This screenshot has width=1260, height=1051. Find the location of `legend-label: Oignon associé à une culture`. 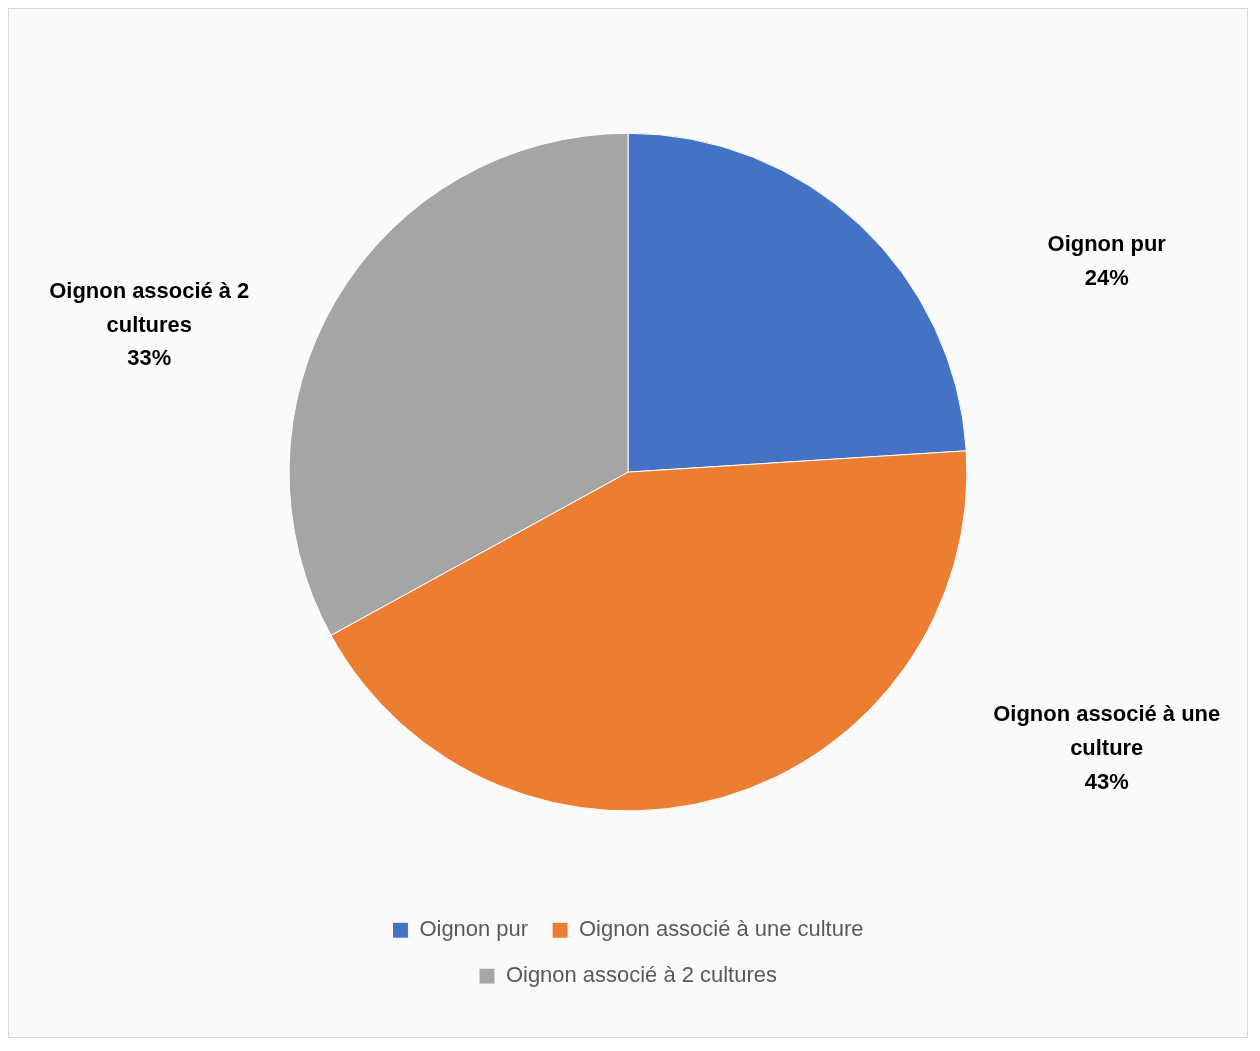

legend-label: Oignon associé à une culture is located at coordinates (721, 929).